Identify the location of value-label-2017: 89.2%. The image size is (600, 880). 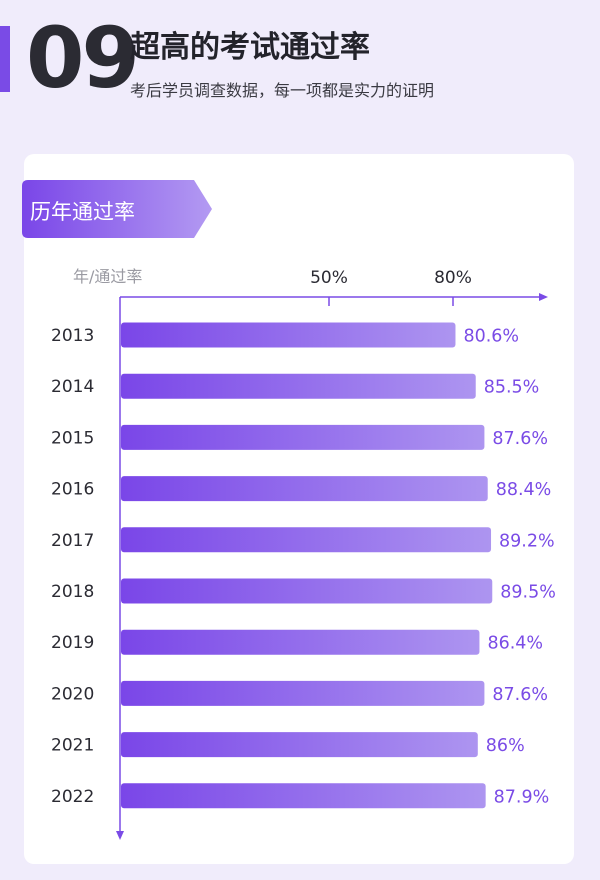
(527, 541).